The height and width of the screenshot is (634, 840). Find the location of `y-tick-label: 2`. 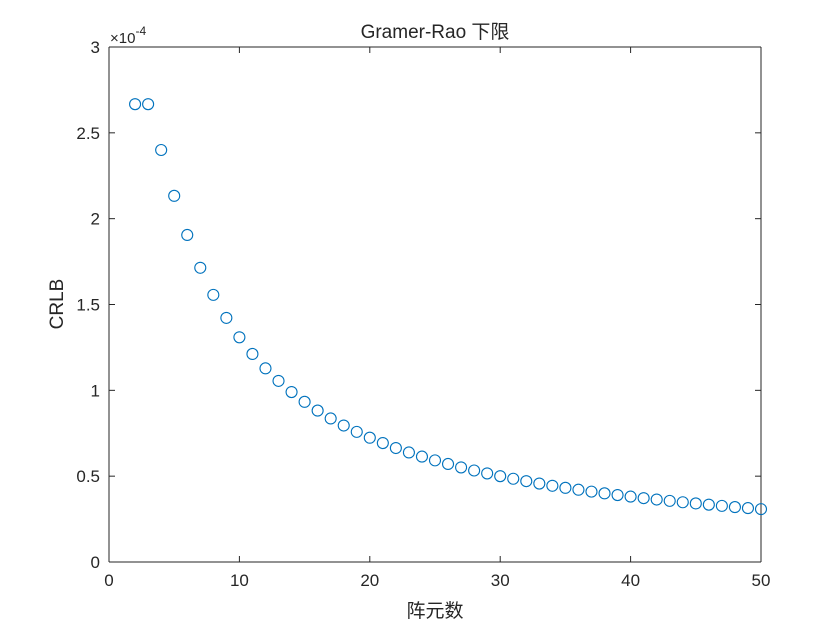

y-tick-label: 2 is located at coordinates (95, 219).